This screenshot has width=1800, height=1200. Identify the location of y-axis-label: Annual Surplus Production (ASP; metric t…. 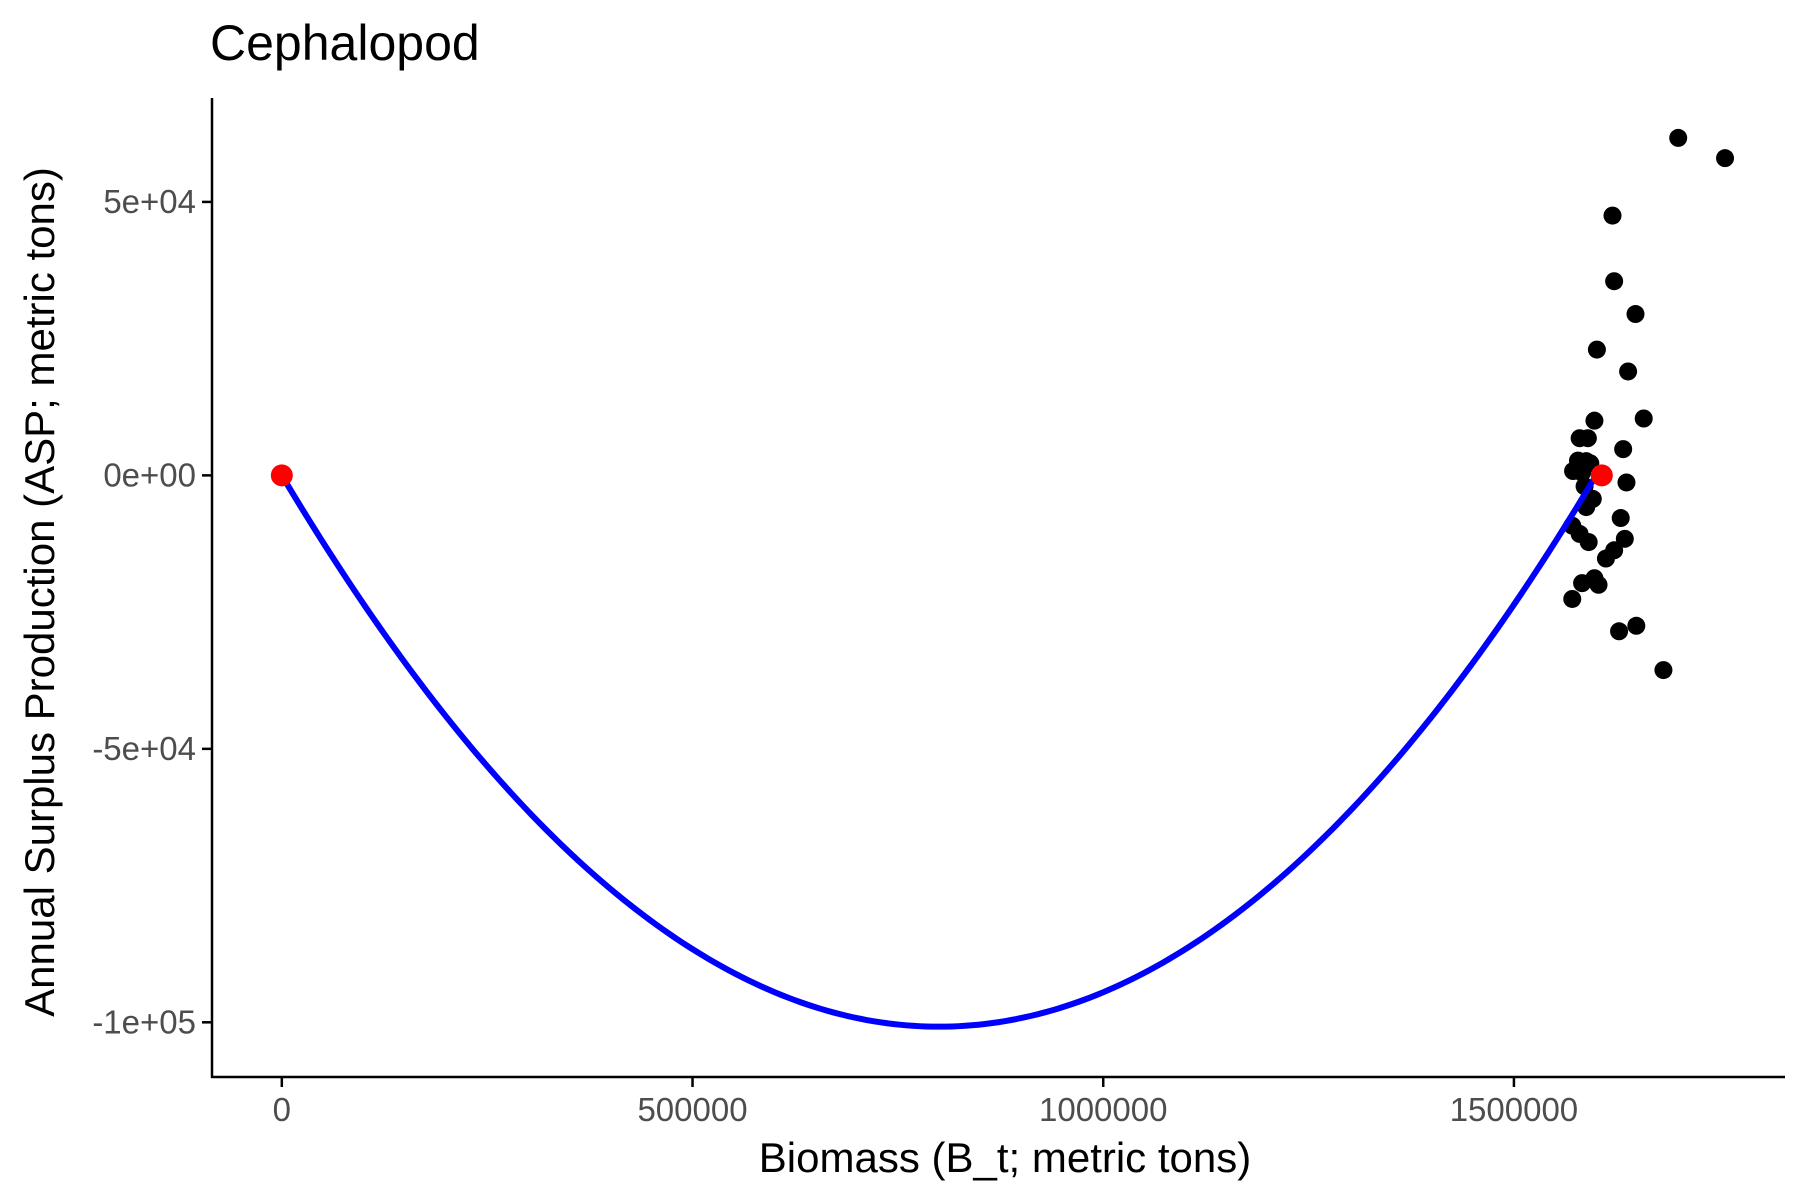
(39, 592).